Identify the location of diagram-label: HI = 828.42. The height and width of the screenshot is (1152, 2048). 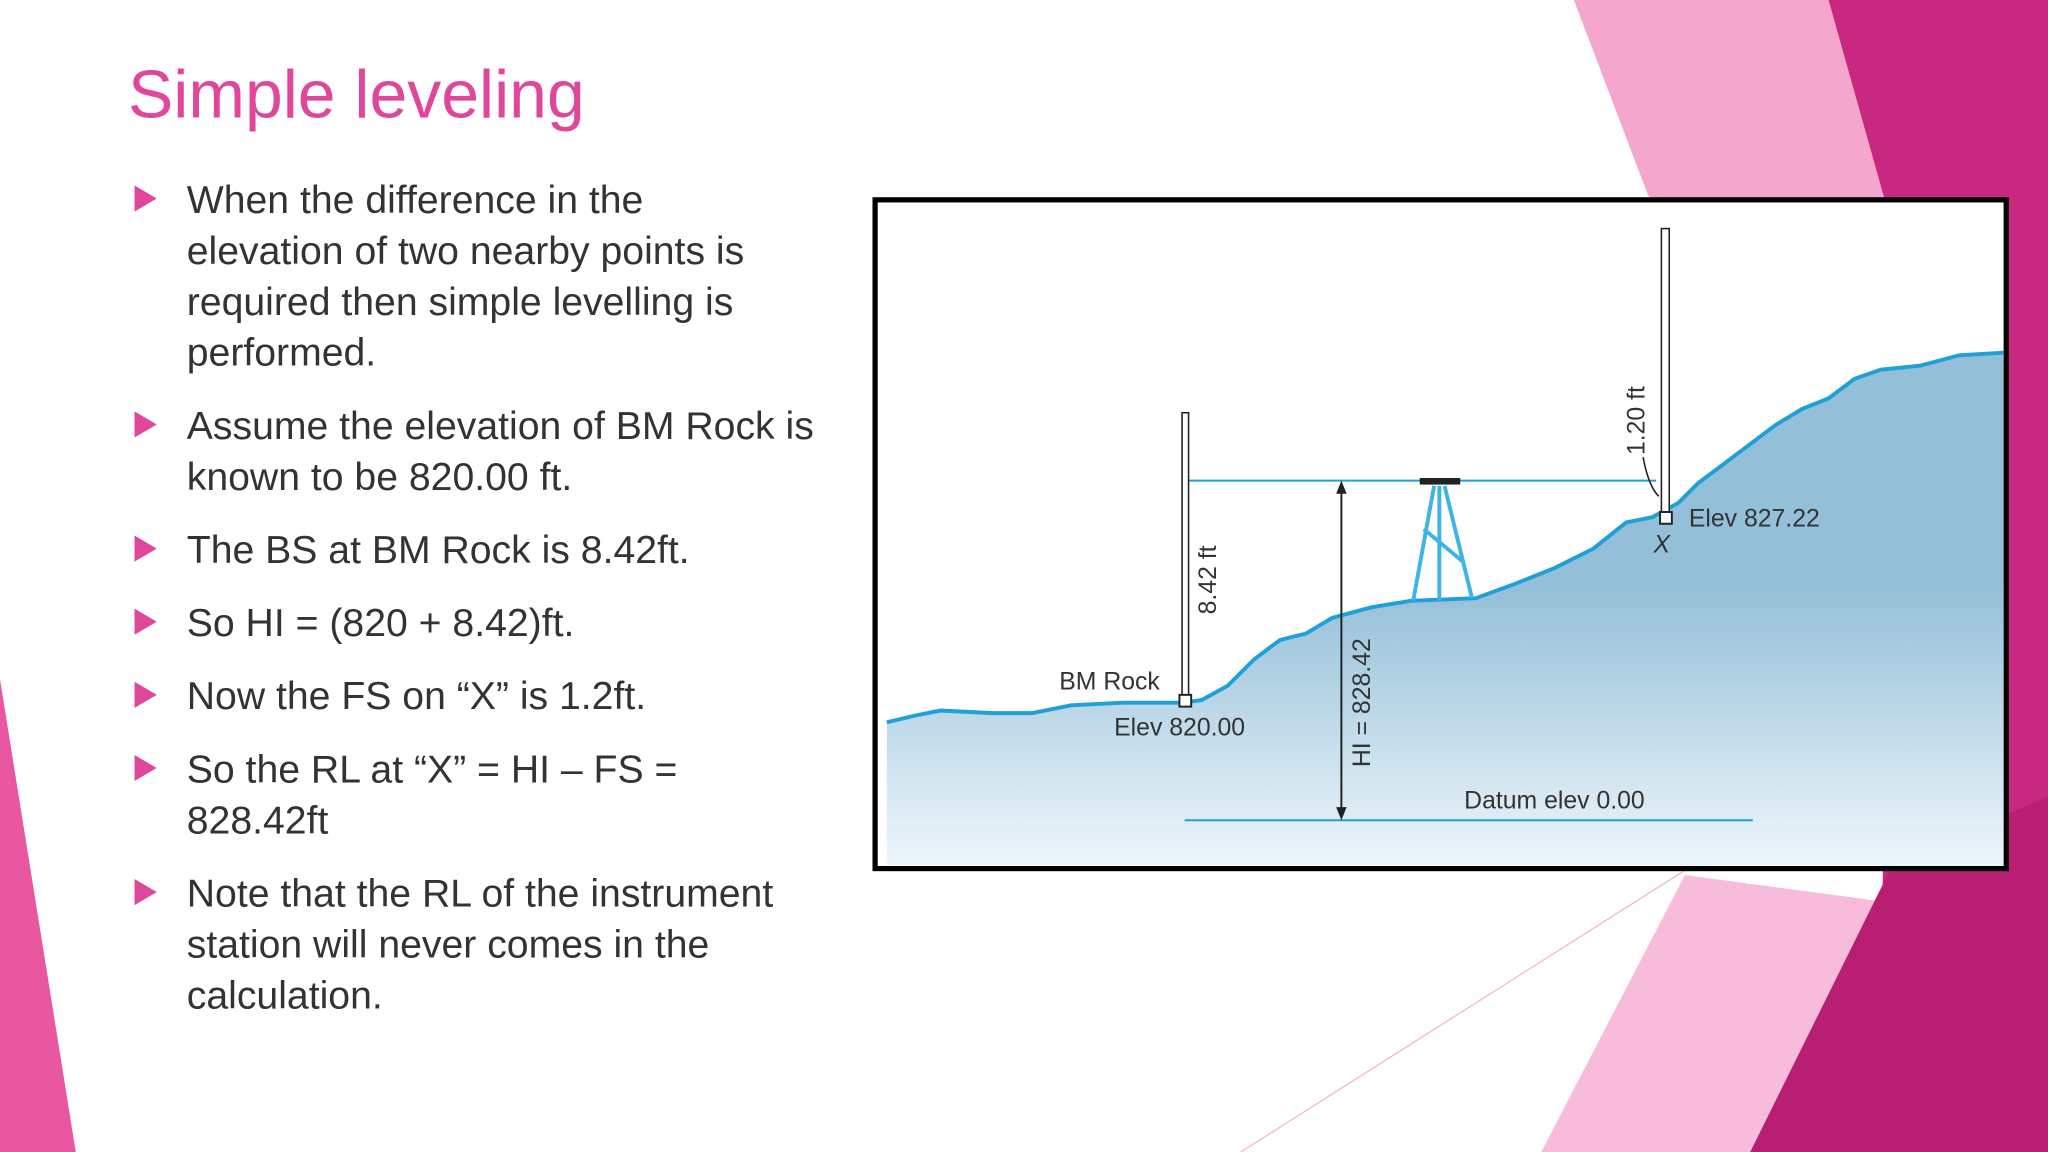
(1362, 702).